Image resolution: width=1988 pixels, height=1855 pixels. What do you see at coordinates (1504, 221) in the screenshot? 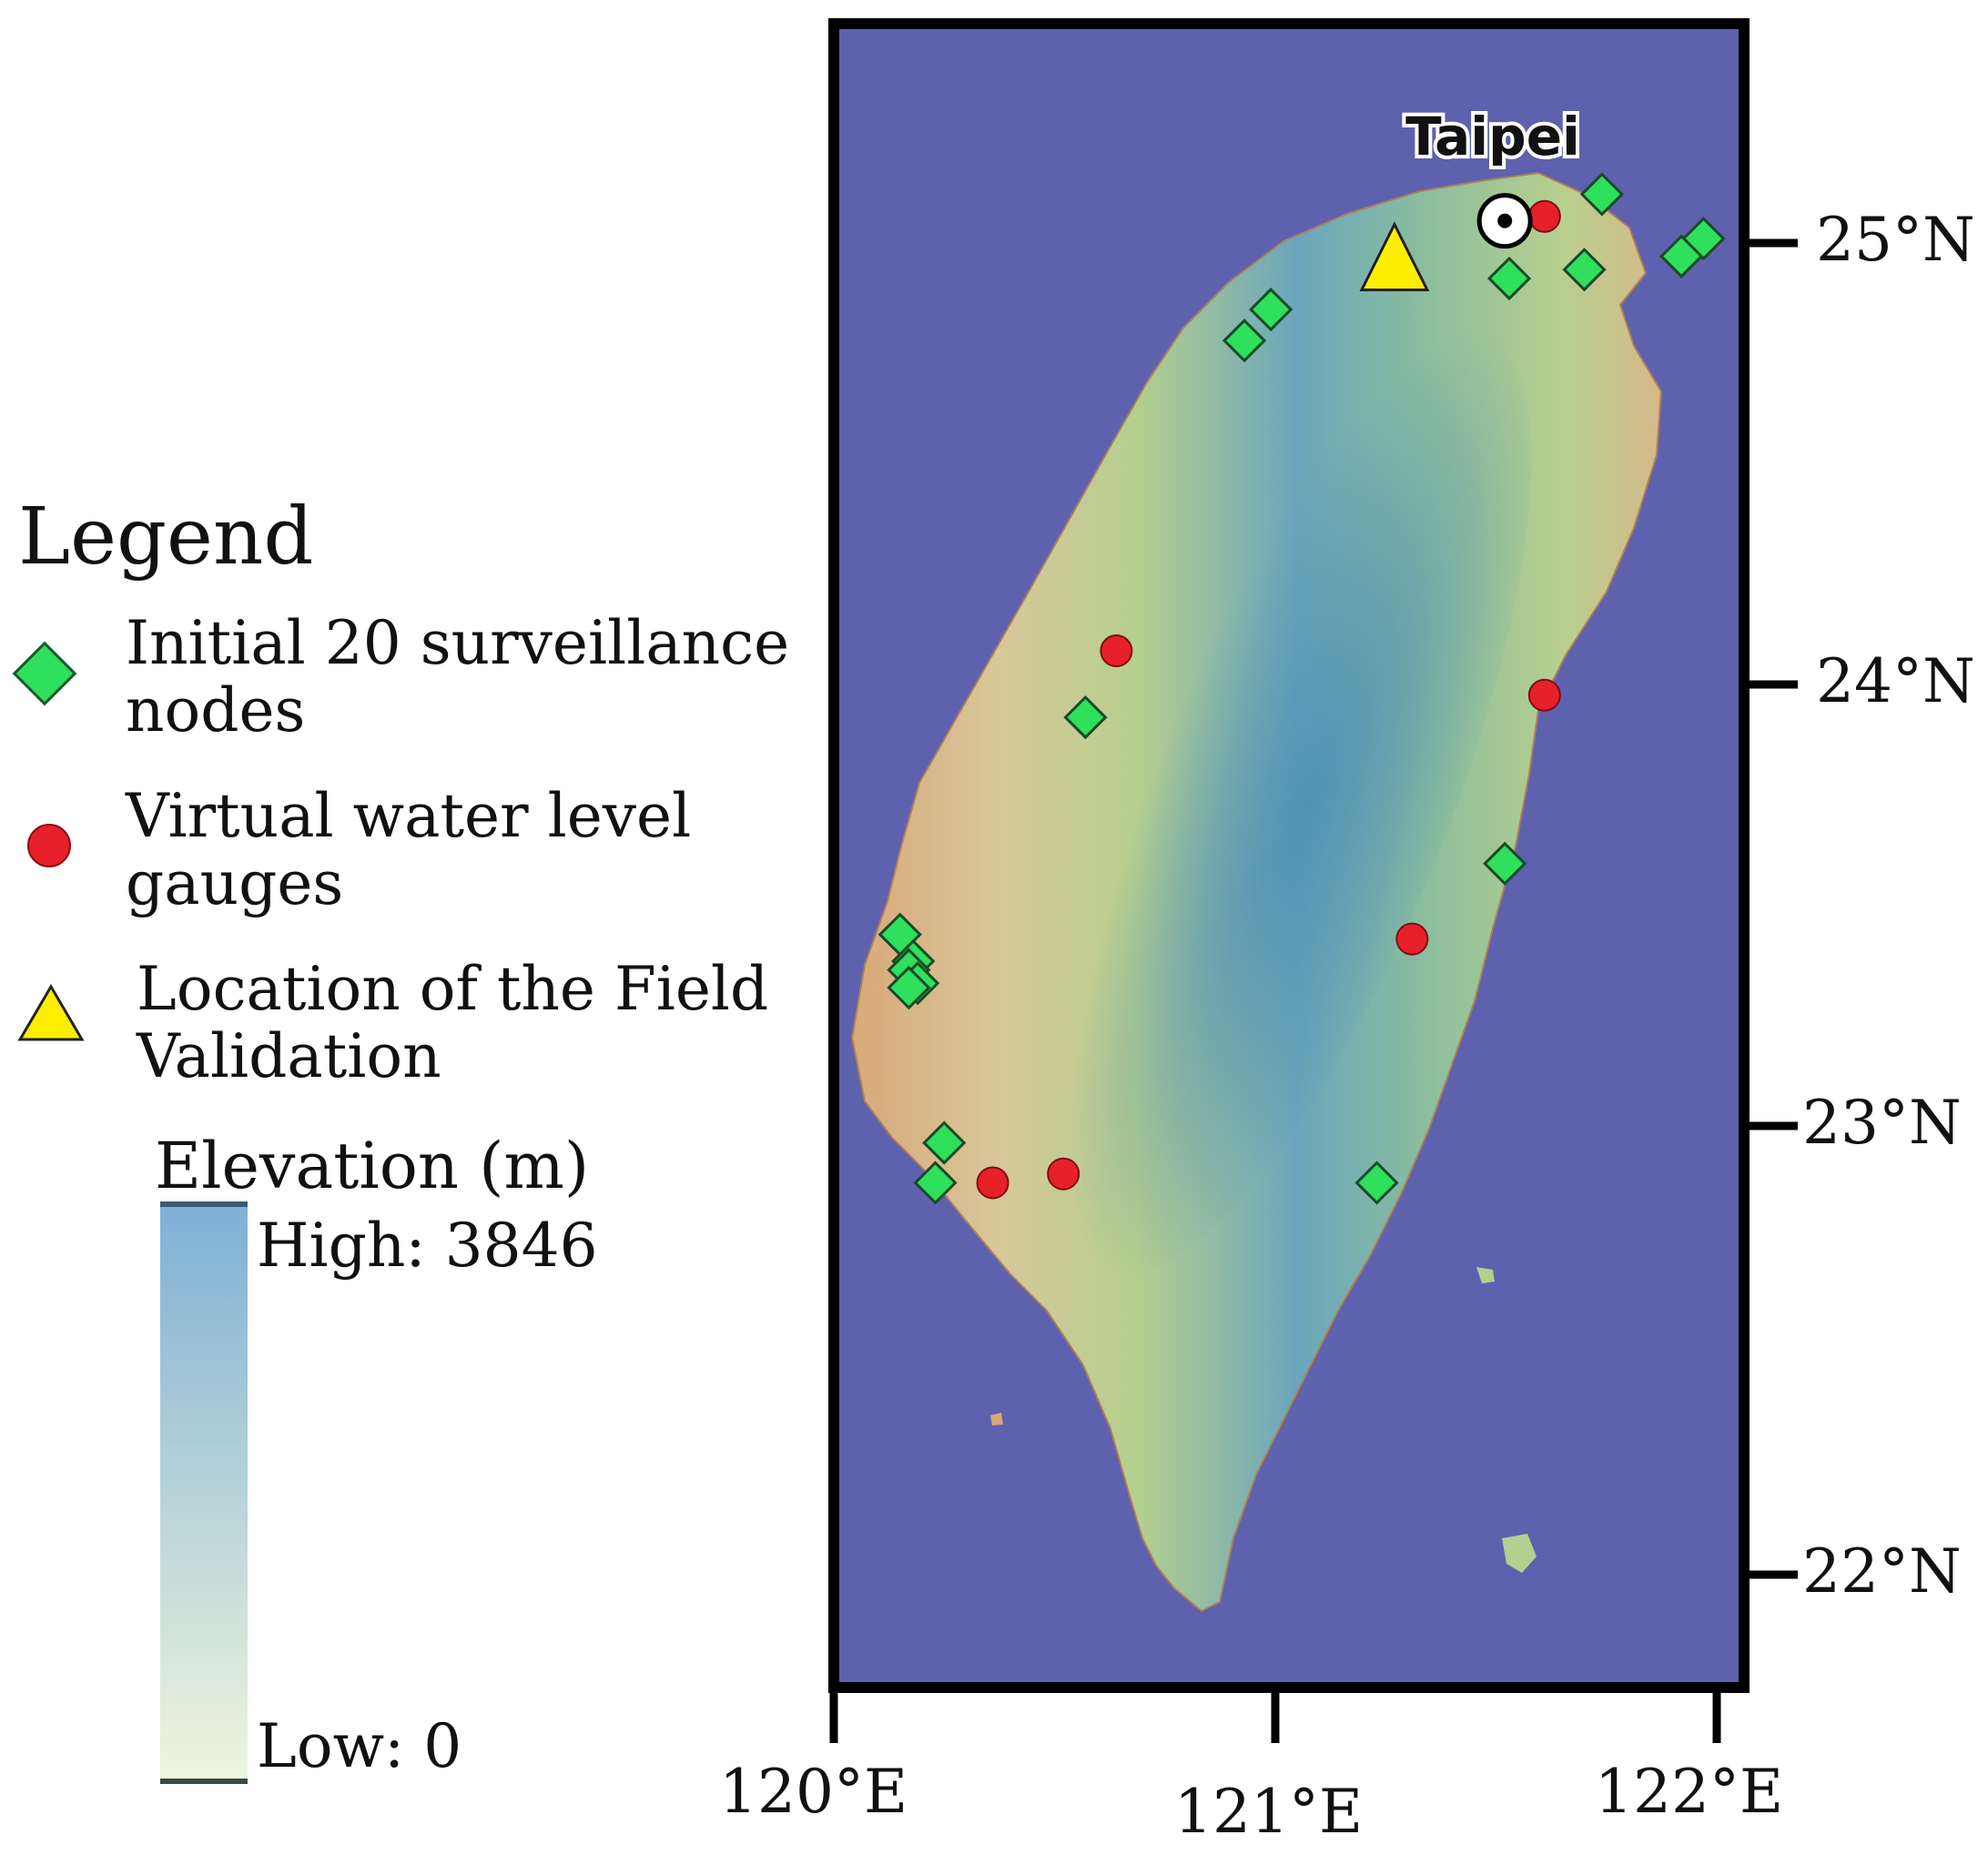
I see `taipei-marker` at bounding box center [1504, 221].